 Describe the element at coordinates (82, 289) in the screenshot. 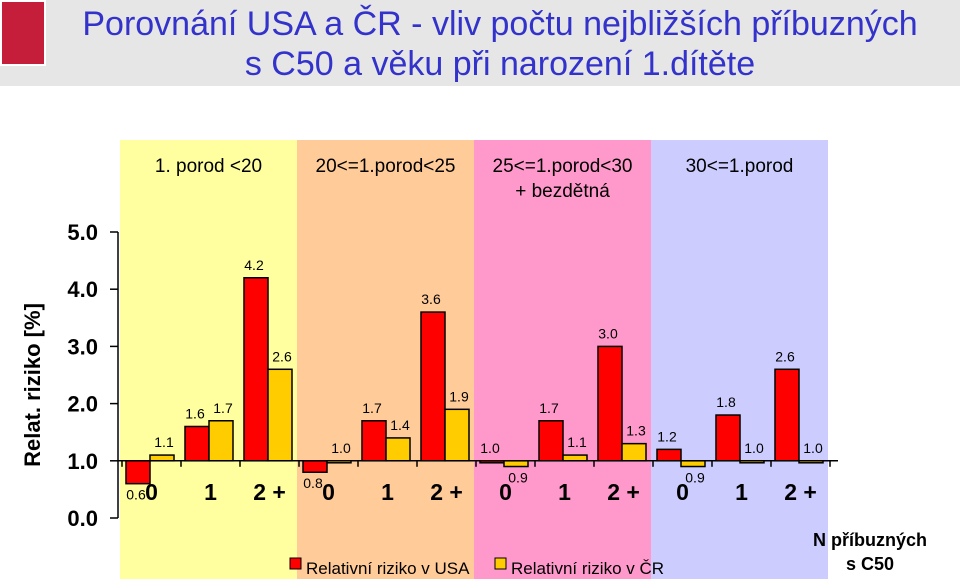

I see `y-tick-label: 4.0` at that location.